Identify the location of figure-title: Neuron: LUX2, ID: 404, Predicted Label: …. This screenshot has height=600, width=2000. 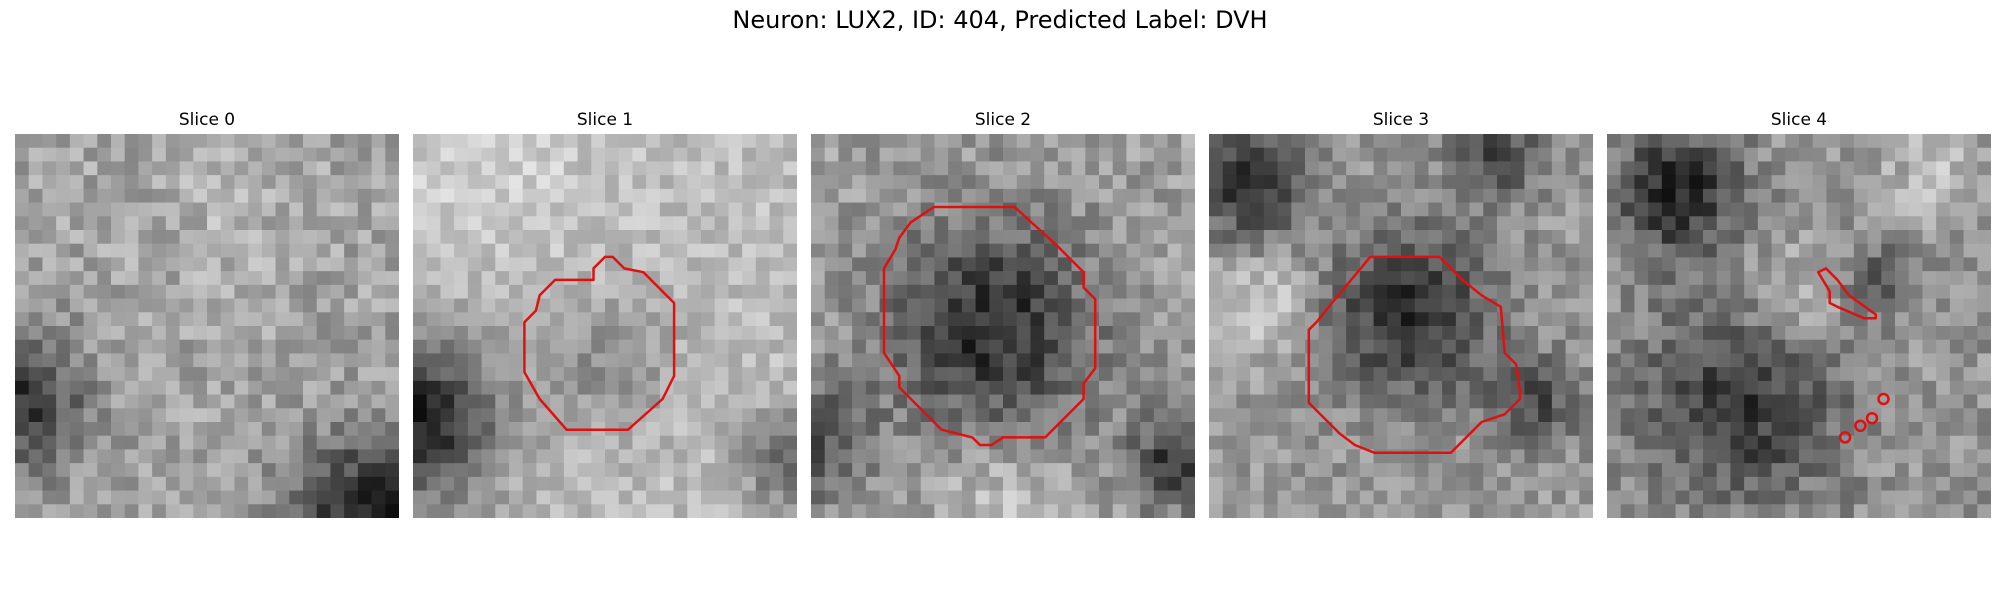
(1000, 20).